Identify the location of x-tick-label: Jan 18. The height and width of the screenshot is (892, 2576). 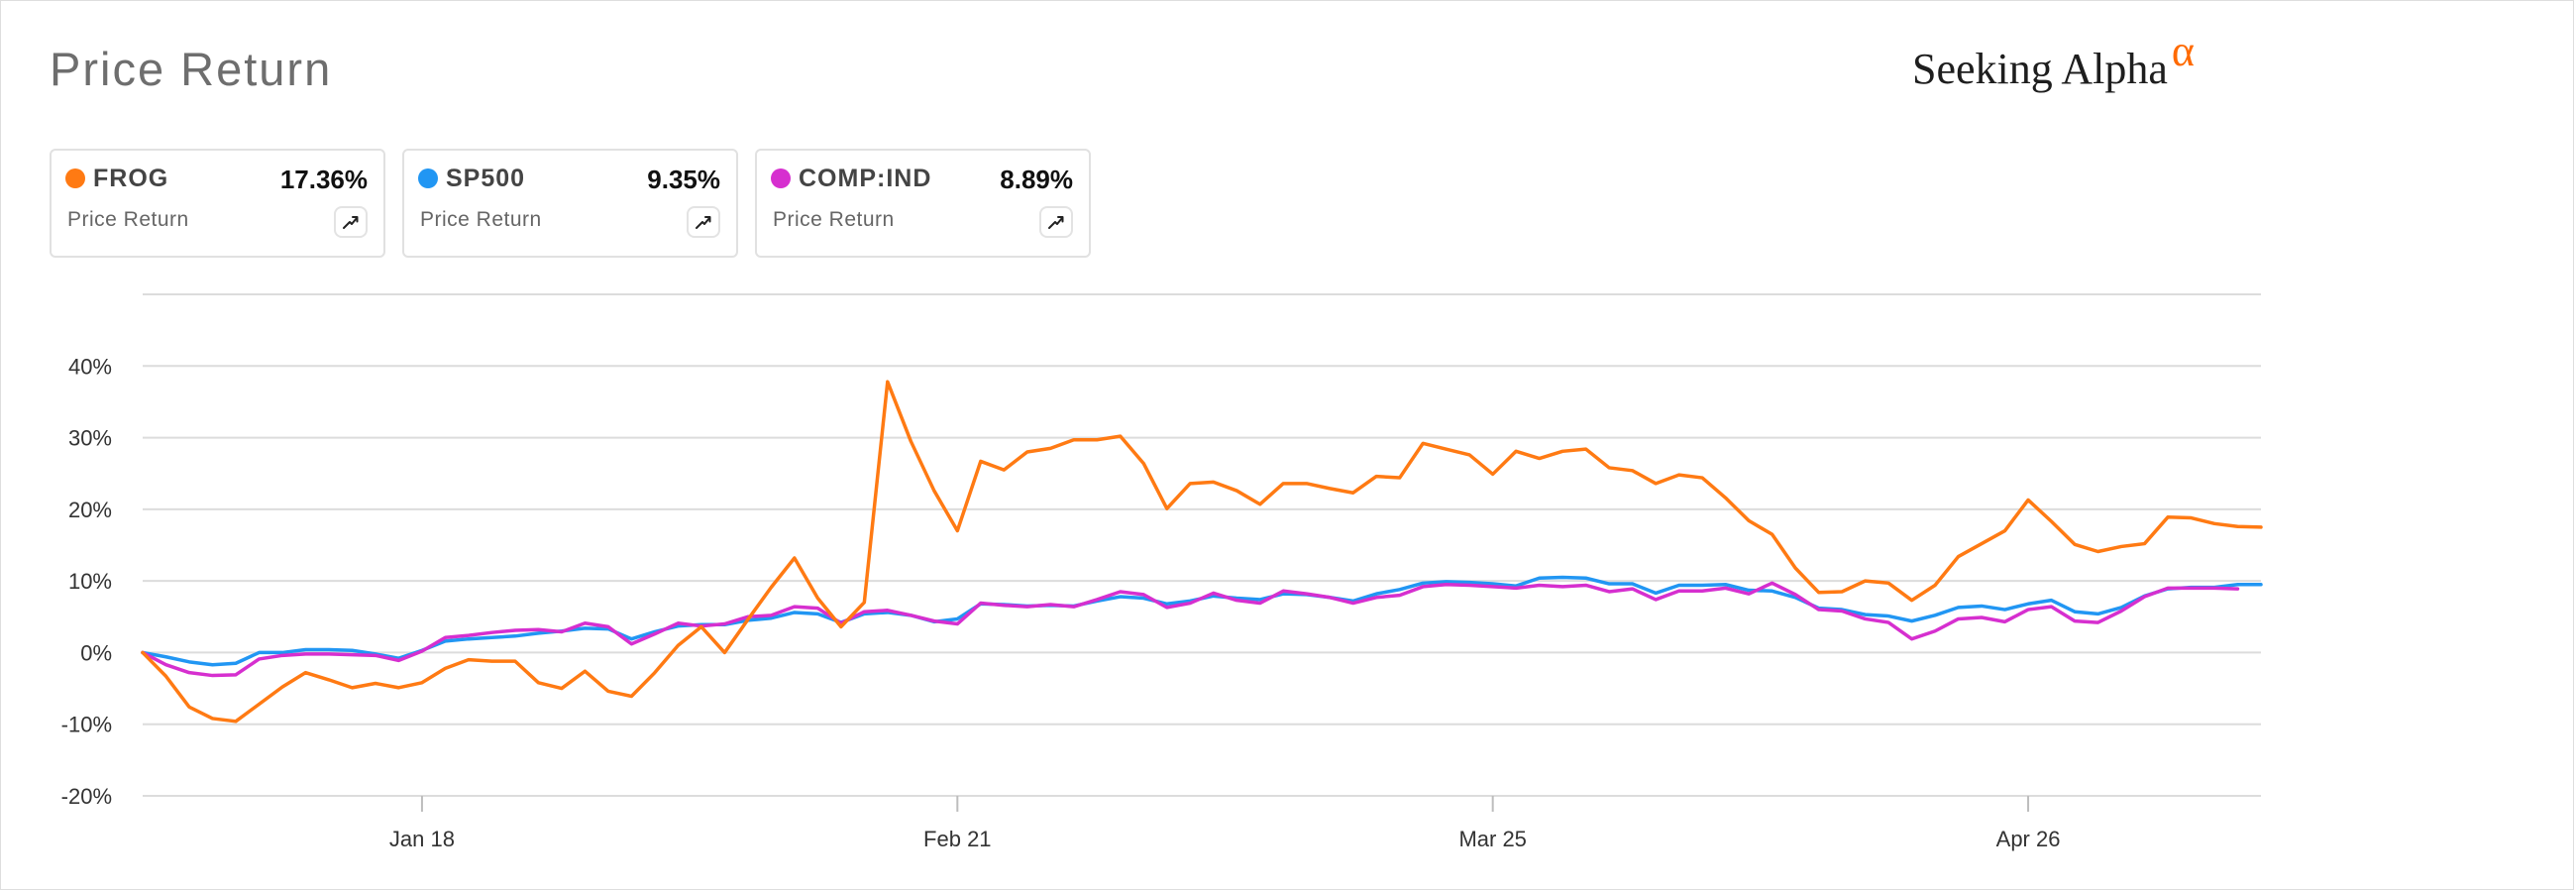
(422, 839).